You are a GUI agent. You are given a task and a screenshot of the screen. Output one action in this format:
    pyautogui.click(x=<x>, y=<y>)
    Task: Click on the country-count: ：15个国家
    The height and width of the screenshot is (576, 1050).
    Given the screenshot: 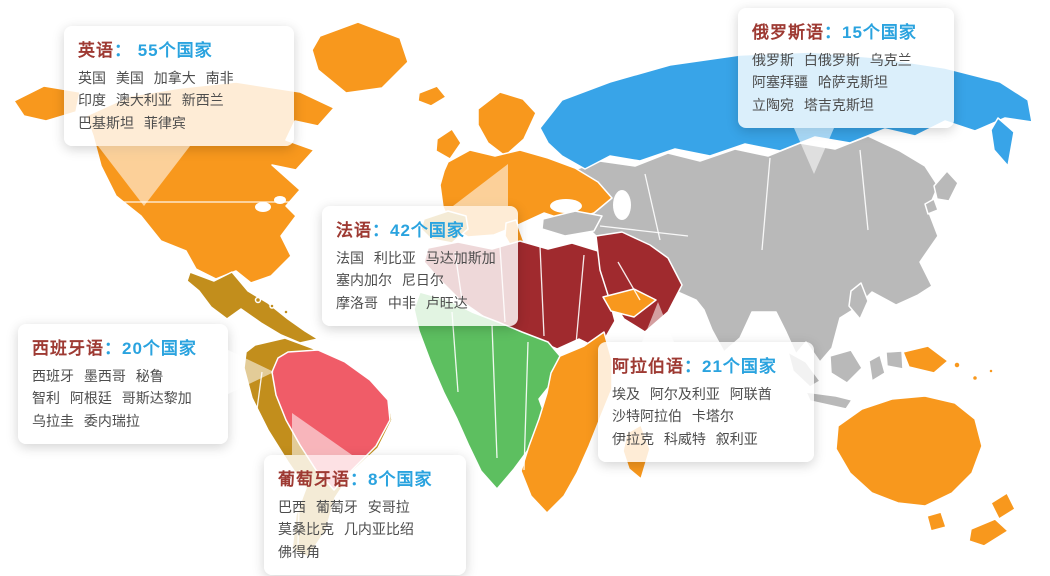 What is the action you would take?
    pyautogui.click(x=870, y=32)
    